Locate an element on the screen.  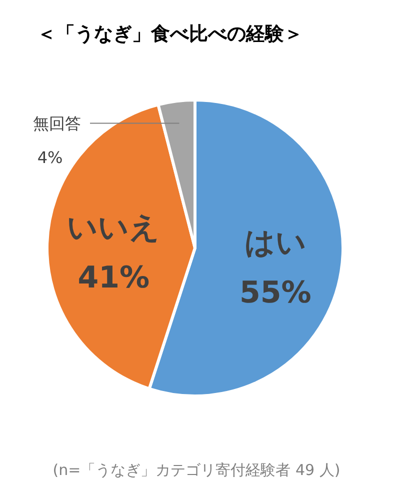
data-label: 55% is located at coordinates (275, 293).